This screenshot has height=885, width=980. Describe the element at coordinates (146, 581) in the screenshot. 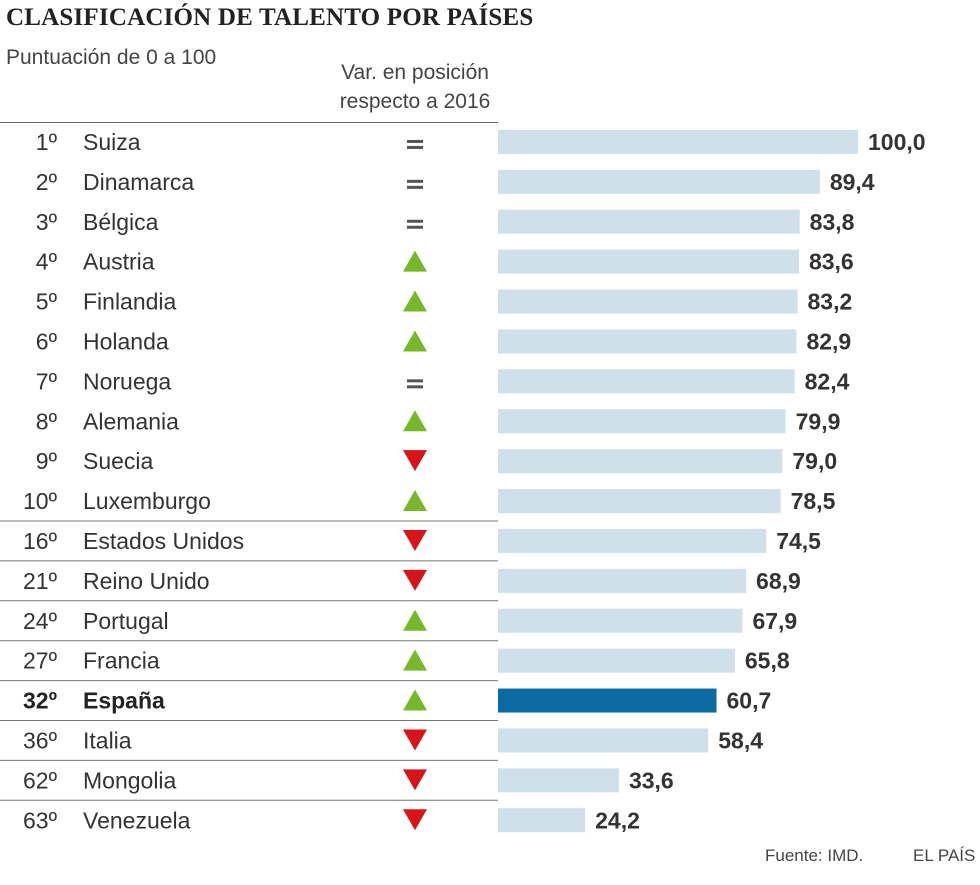

I see `country-label: Reino Unido` at that location.